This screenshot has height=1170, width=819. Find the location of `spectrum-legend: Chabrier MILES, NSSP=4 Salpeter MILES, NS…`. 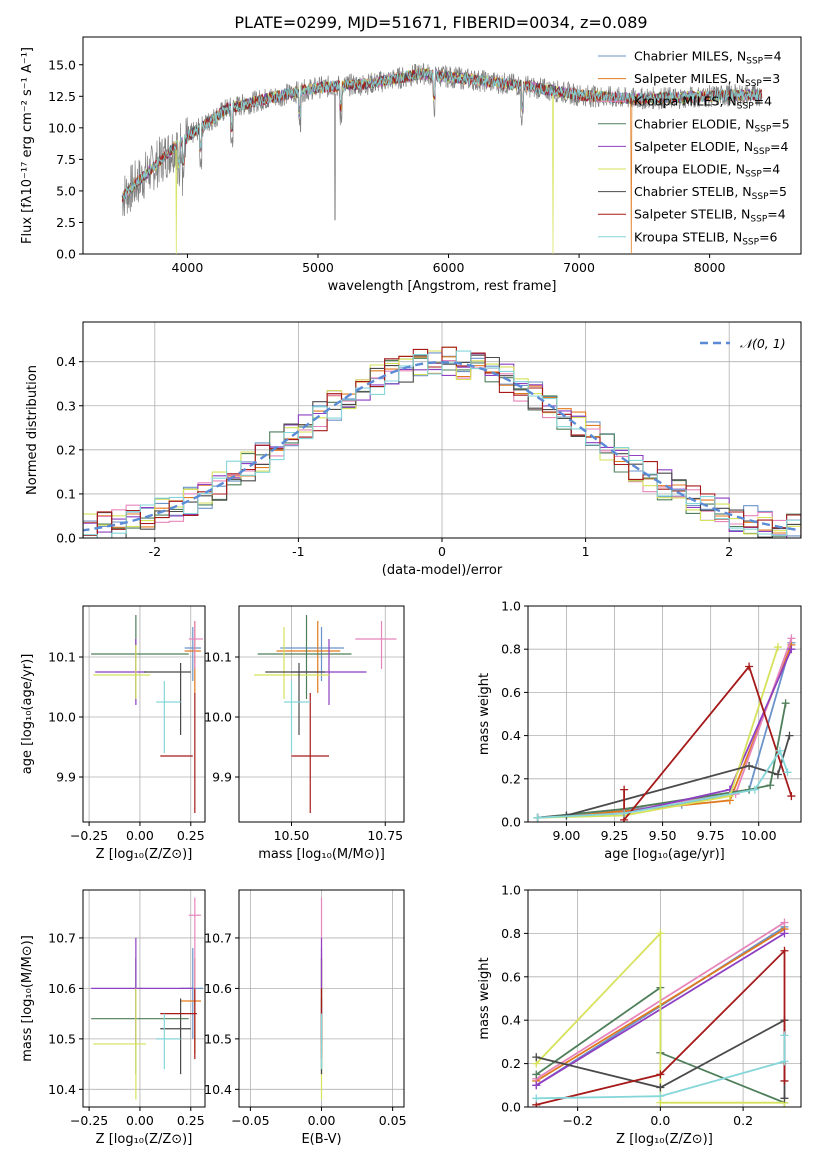

spectrum-legend: Chabrier MILES, NSSP=4 Salpeter MILES, NS… is located at coordinates (694, 148).